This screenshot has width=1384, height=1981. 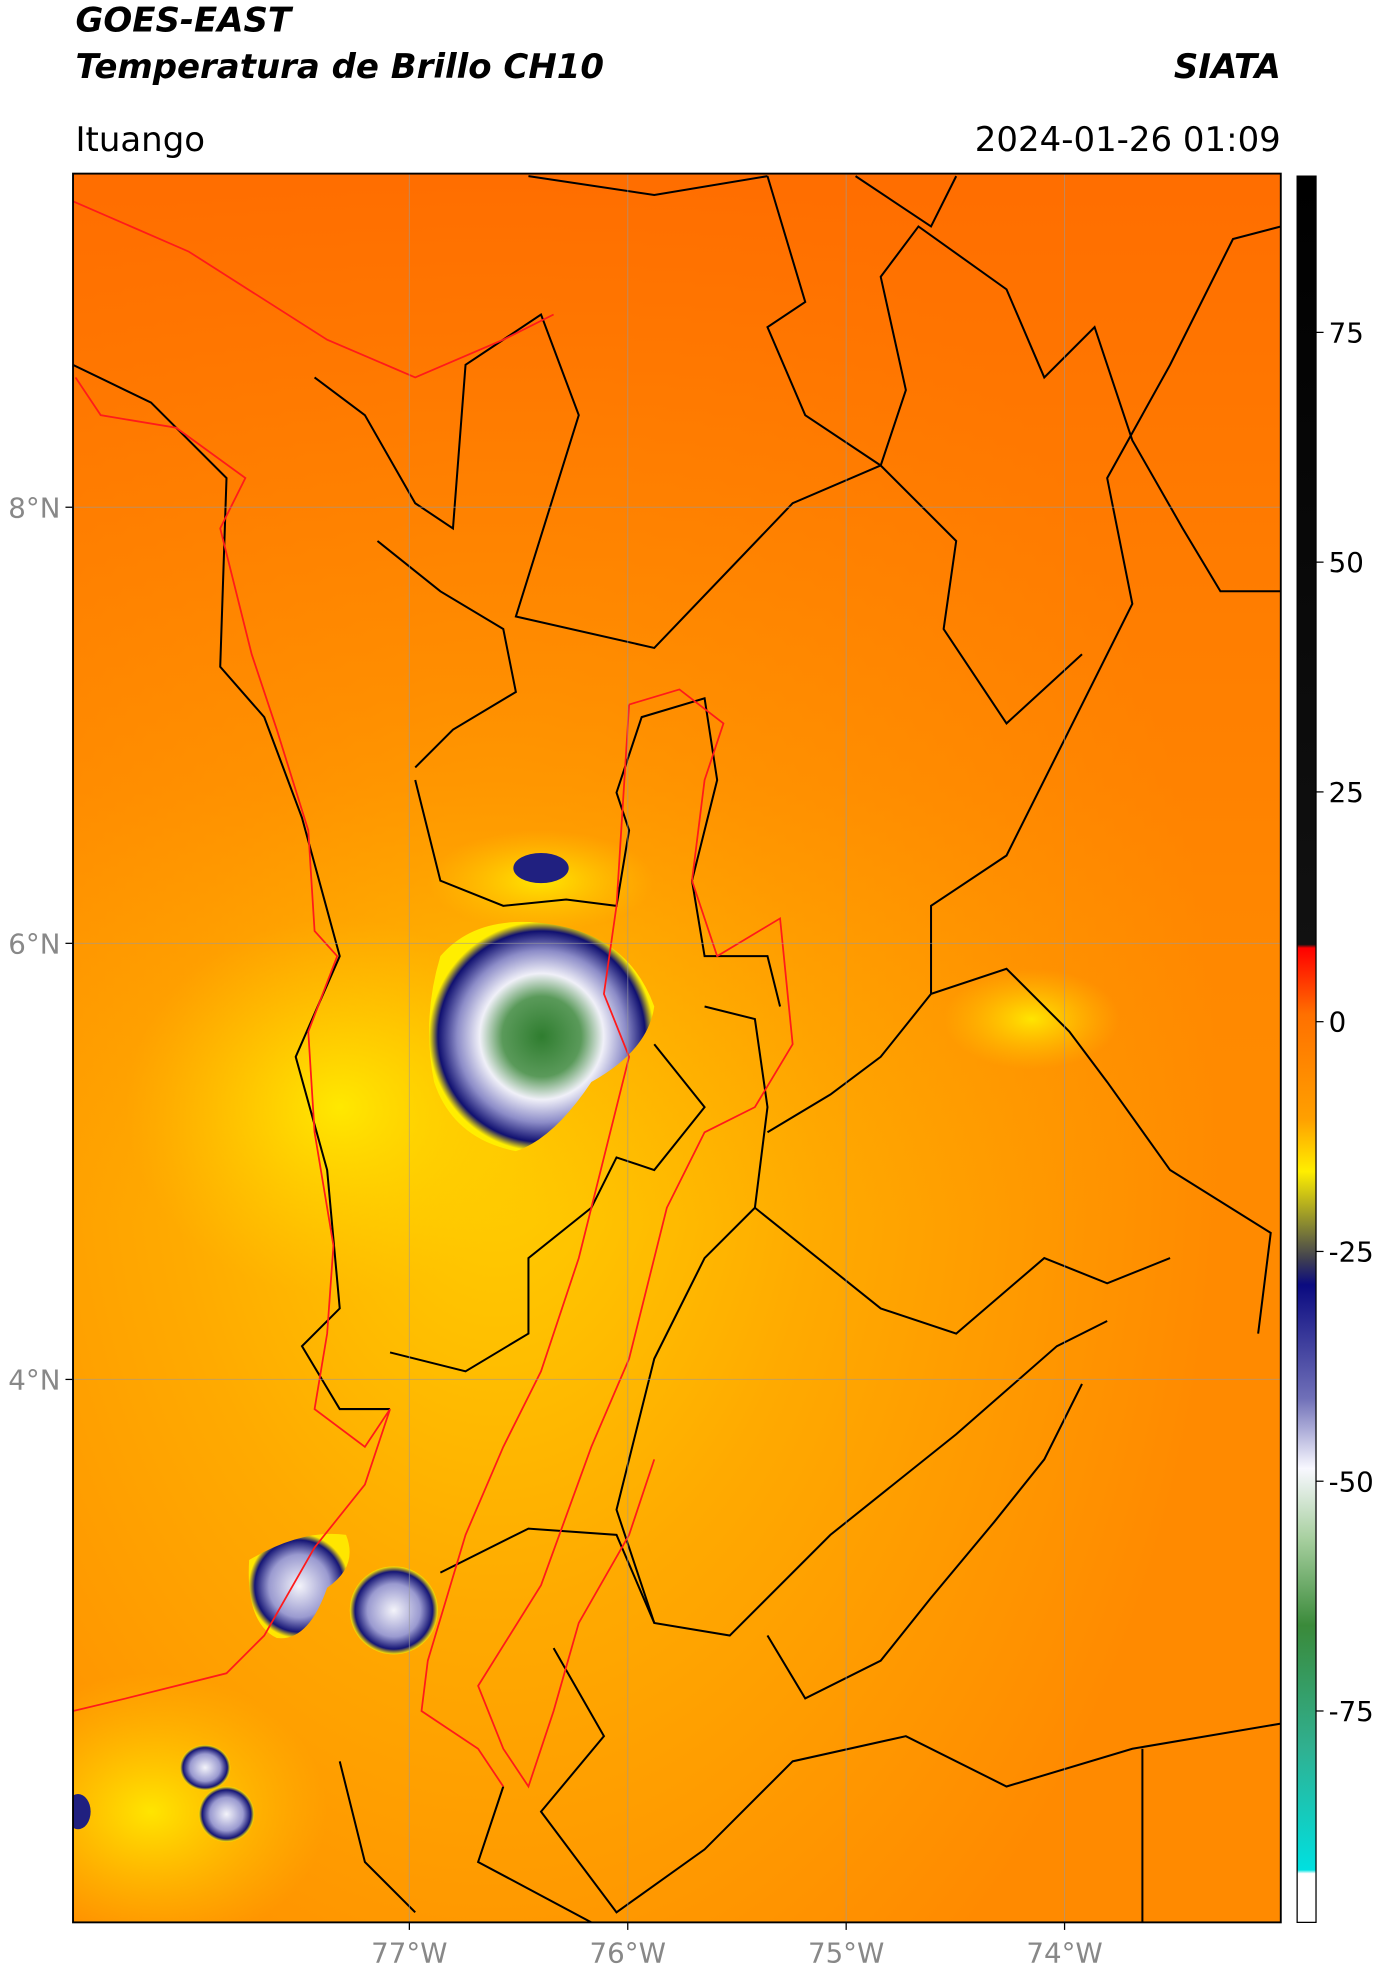 I want to click on x-tick-label: 77°W, so click(x=409, y=1953).